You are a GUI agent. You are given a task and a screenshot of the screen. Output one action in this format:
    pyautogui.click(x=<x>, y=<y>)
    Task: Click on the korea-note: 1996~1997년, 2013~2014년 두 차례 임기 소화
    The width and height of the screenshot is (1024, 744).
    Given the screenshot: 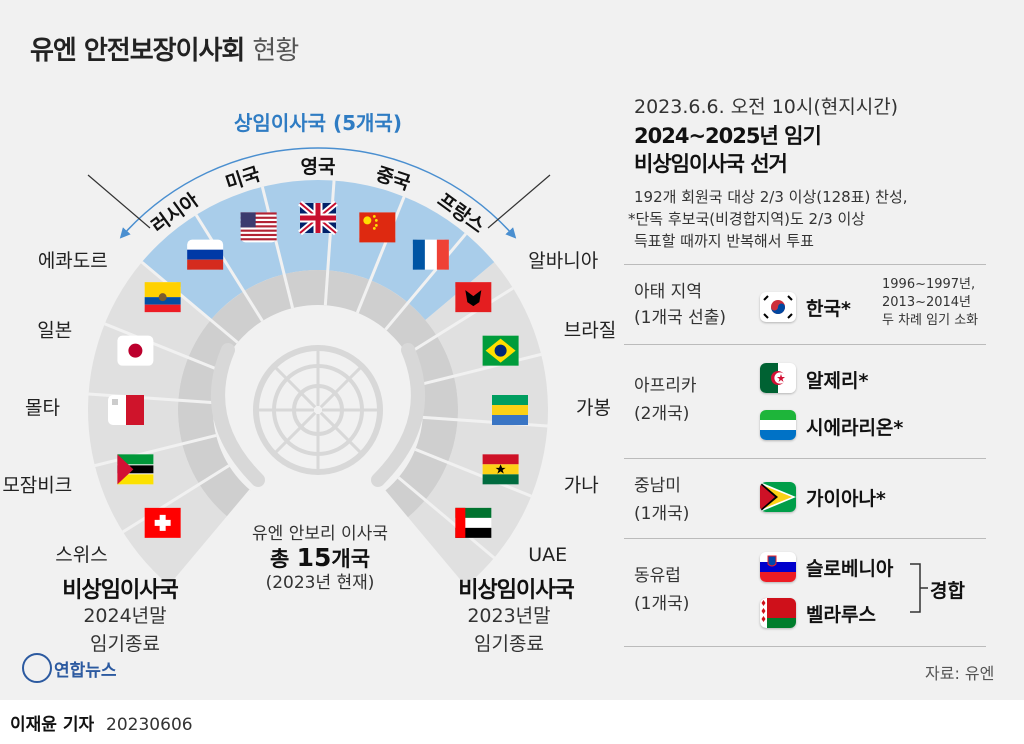 What is the action you would take?
    pyautogui.click(x=930, y=303)
    